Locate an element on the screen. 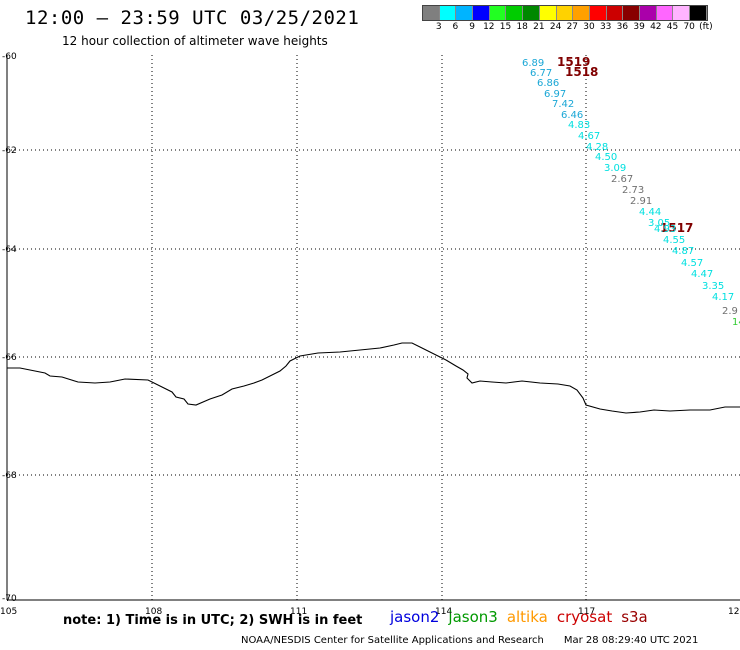 The width and height of the screenshot is (740, 650). swh-value-label: 2.91 is located at coordinates (641, 201).